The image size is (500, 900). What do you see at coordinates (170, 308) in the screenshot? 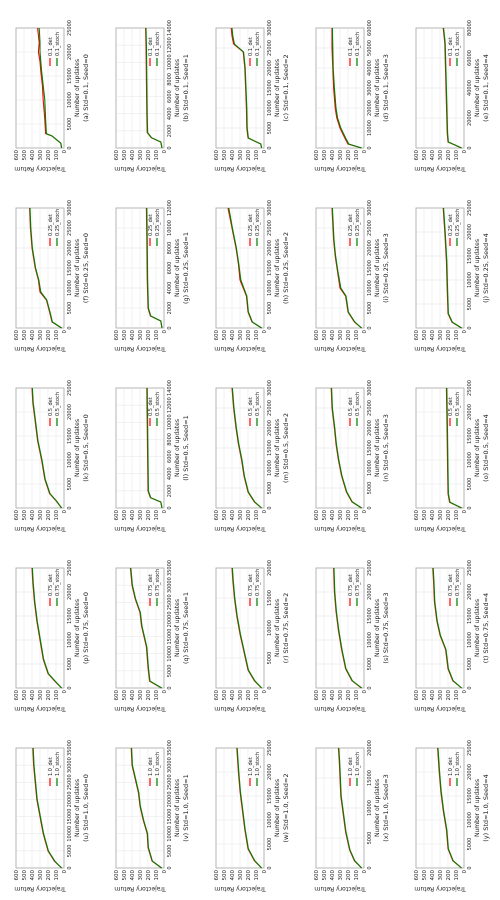
I see `x-tick-label: 2000` at bounding box center [170, 308].